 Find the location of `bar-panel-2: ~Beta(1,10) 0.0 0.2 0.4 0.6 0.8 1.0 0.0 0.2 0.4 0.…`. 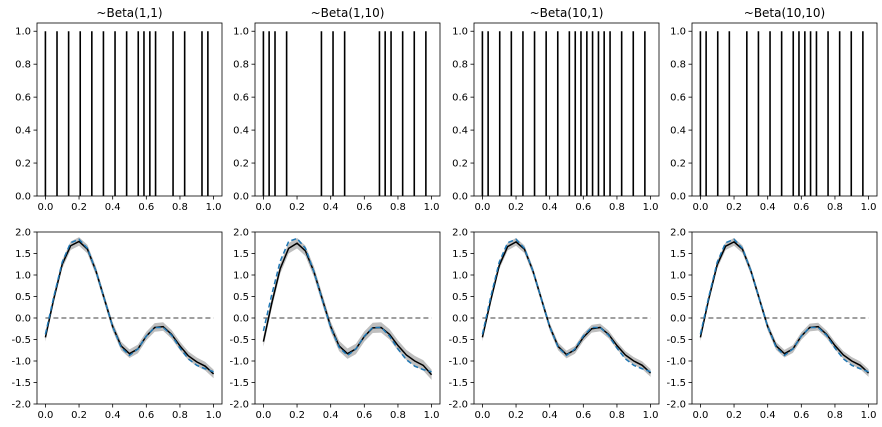

bar-panel-2: ~Beta(1,10) 0.0 0.2 0.4 0.6 0.8 1.0 0.0 0.2 0.4 0.… is located at coordinates (337, 109).